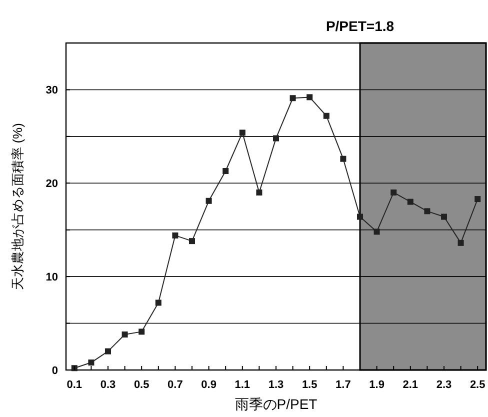 This screenshot has height=417, width=488. Describe the element at coordinates (175, 385) in the screenshot. I see `x-tick-label: 0.7` at that location.